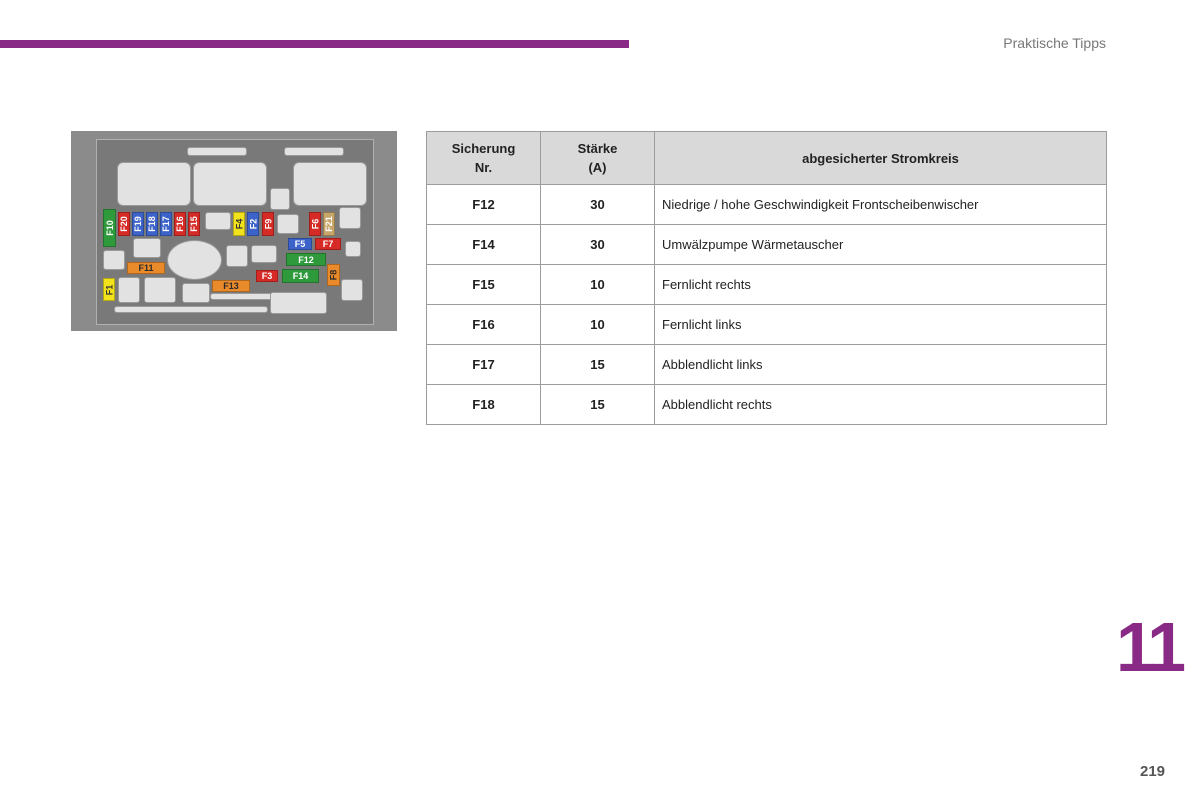 The image size is (1200, 800). I want to click on small-slot-b, so click(218, 221).